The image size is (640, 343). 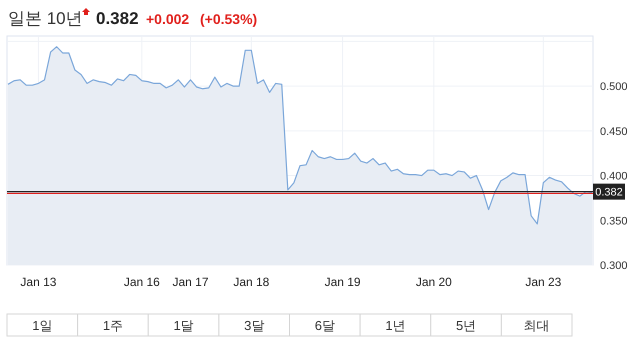 I want to click on text: 1달, so click(x=183, y=325).